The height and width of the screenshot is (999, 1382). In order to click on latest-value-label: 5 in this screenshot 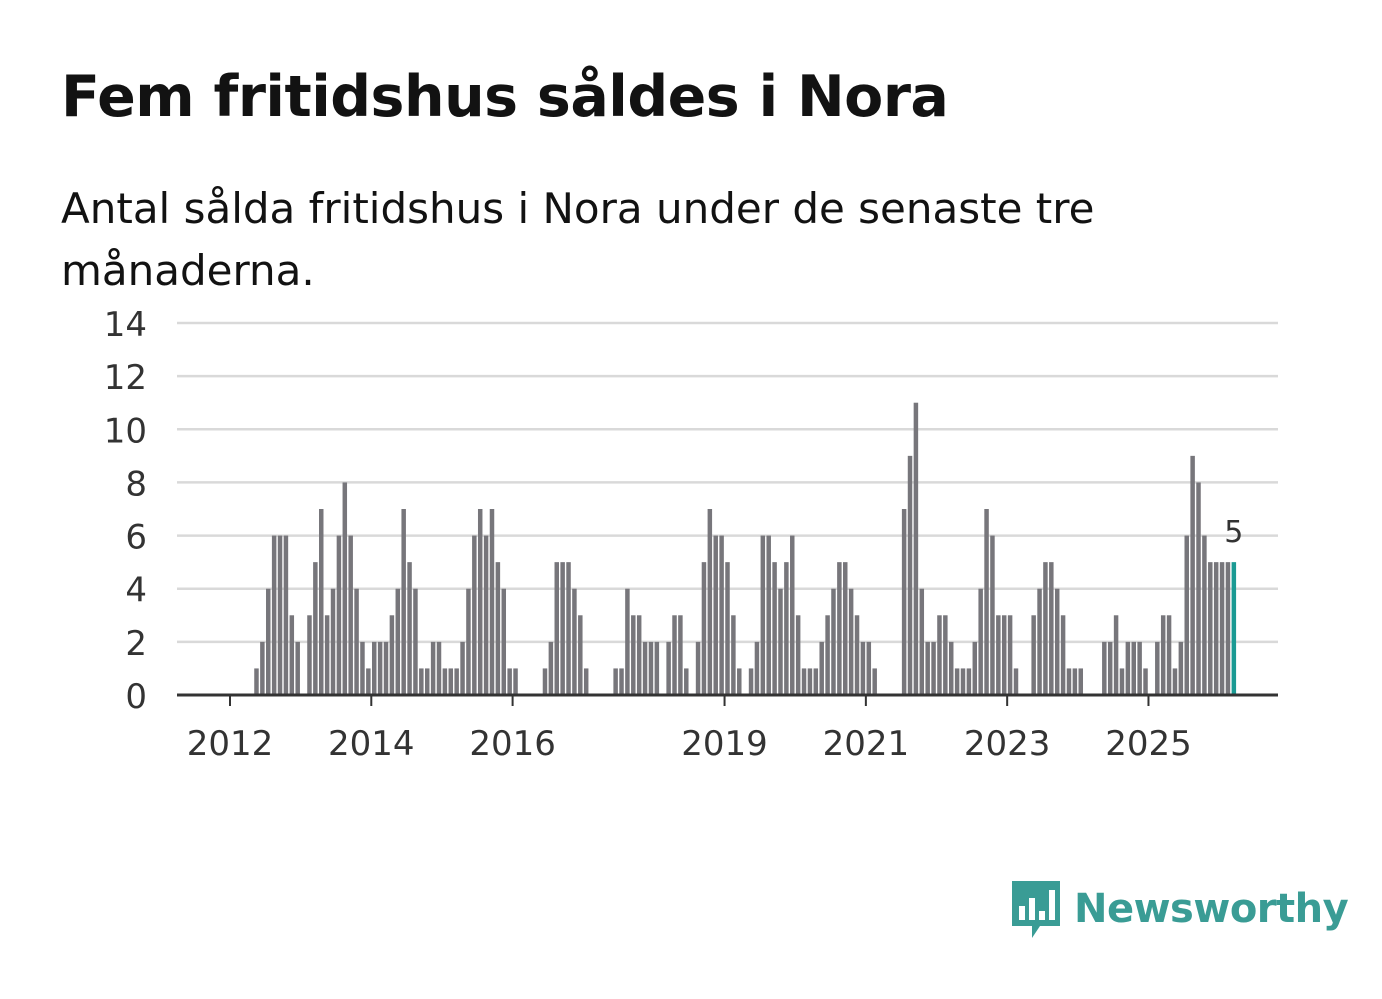, I will do `click(1233, 532)`.